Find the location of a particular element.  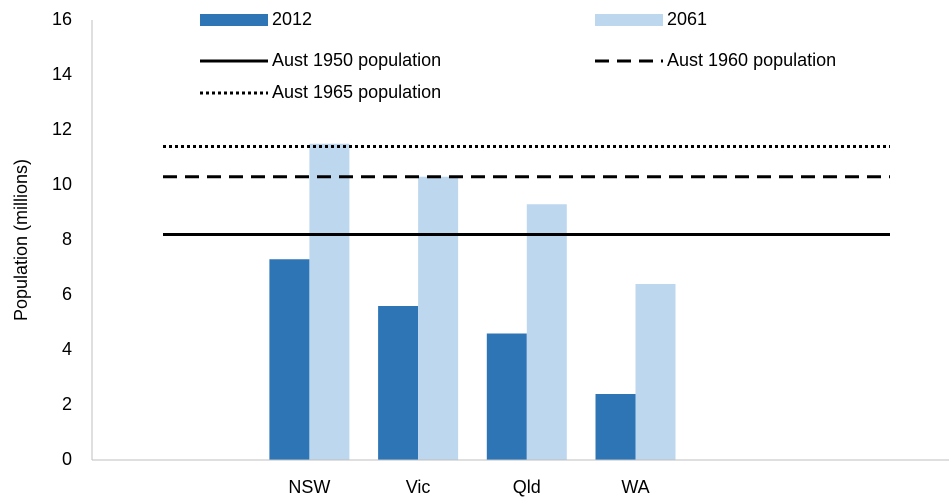

x-tick-label: Qld is located at coordinates (527, 487).